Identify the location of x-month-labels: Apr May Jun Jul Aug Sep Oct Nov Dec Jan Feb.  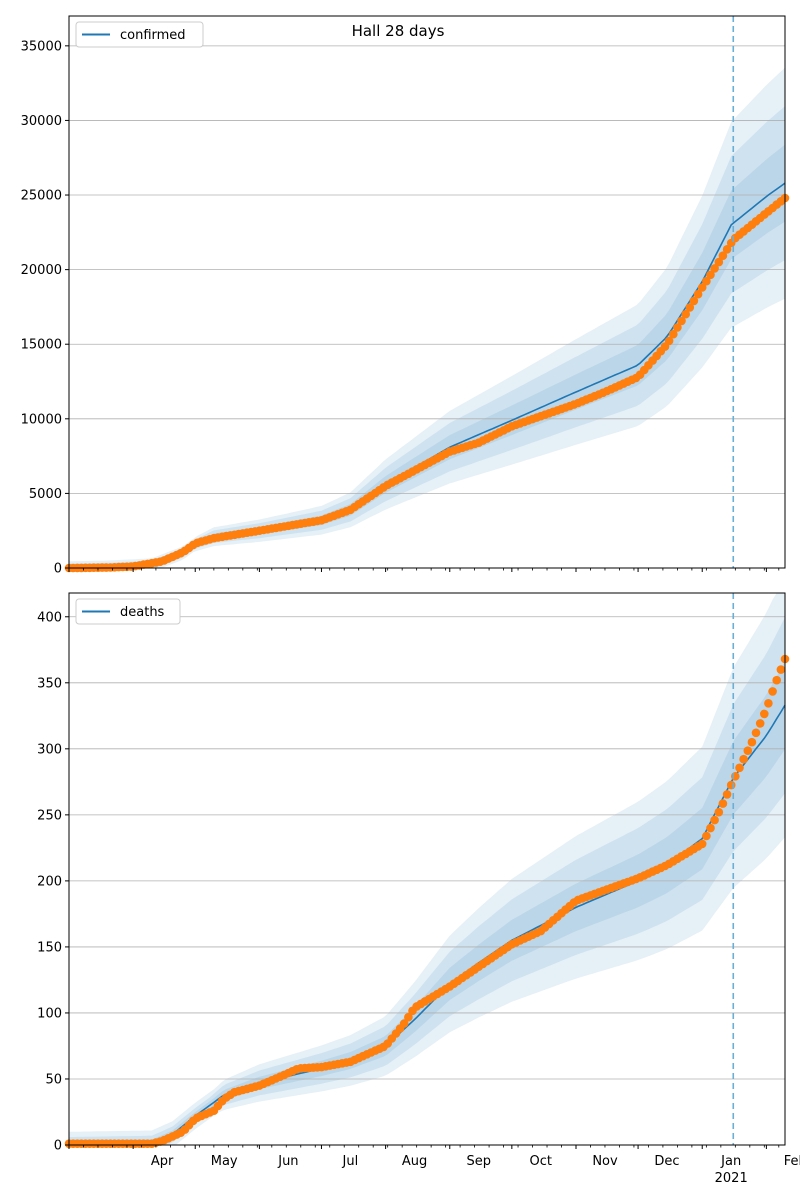
(475, 1161).